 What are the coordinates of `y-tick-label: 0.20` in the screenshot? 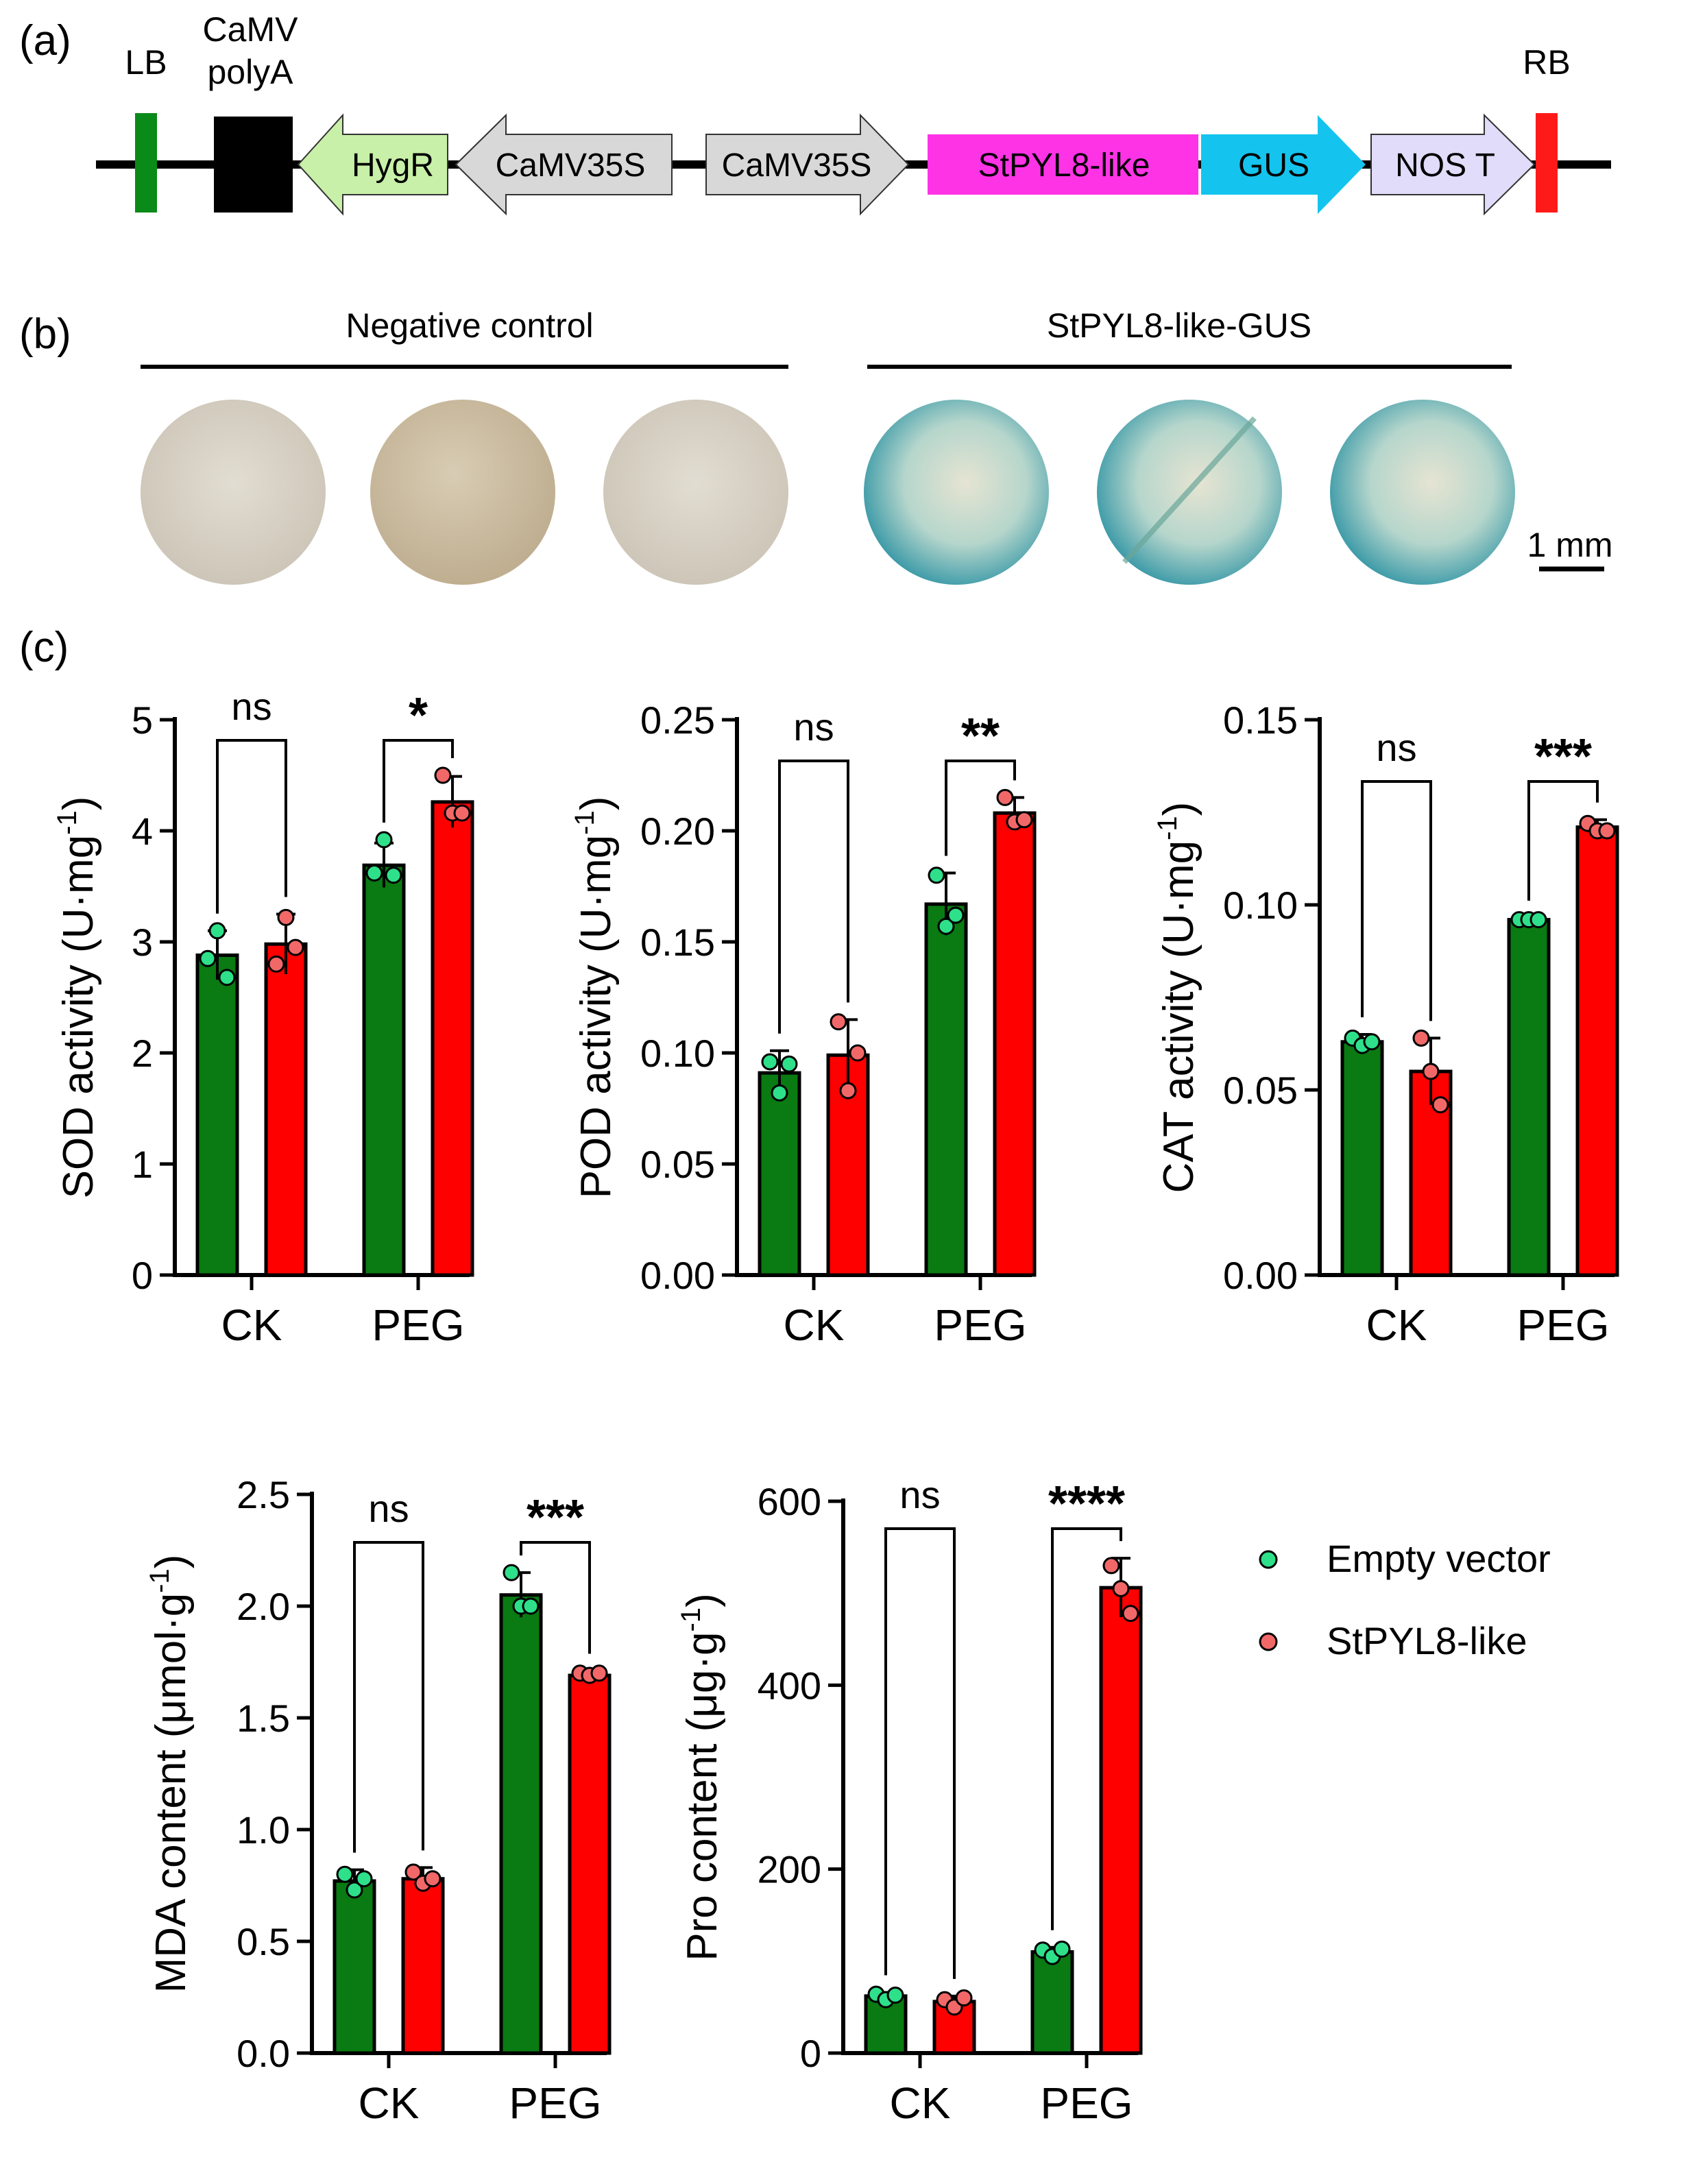 It's located at (678, 831).